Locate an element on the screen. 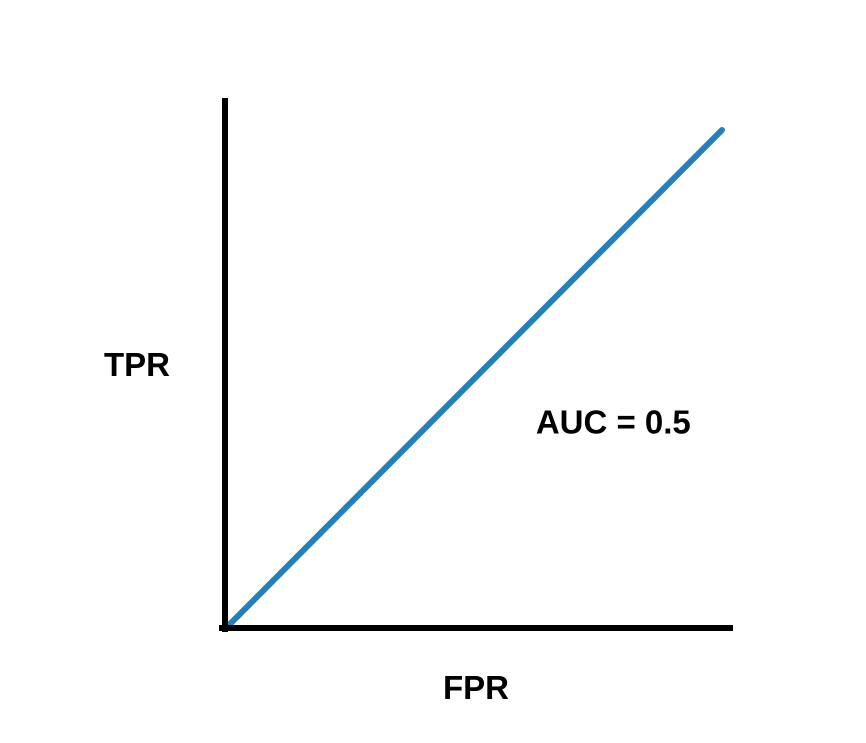  annotation-layer: AUC = 0.5 is located at coordinates (613, 422).